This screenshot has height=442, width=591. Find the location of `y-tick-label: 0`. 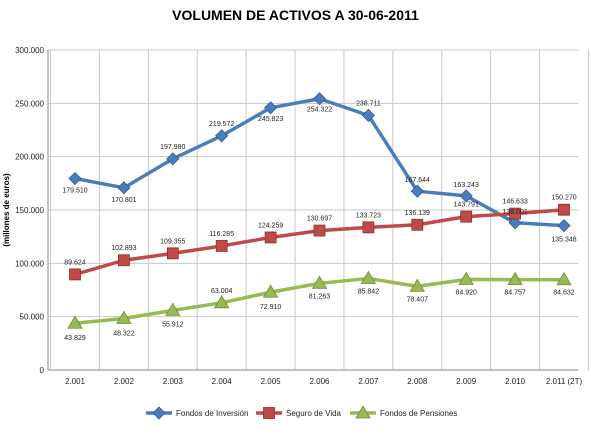

y-tick-label: 0 is located at coordinates (42, 370).